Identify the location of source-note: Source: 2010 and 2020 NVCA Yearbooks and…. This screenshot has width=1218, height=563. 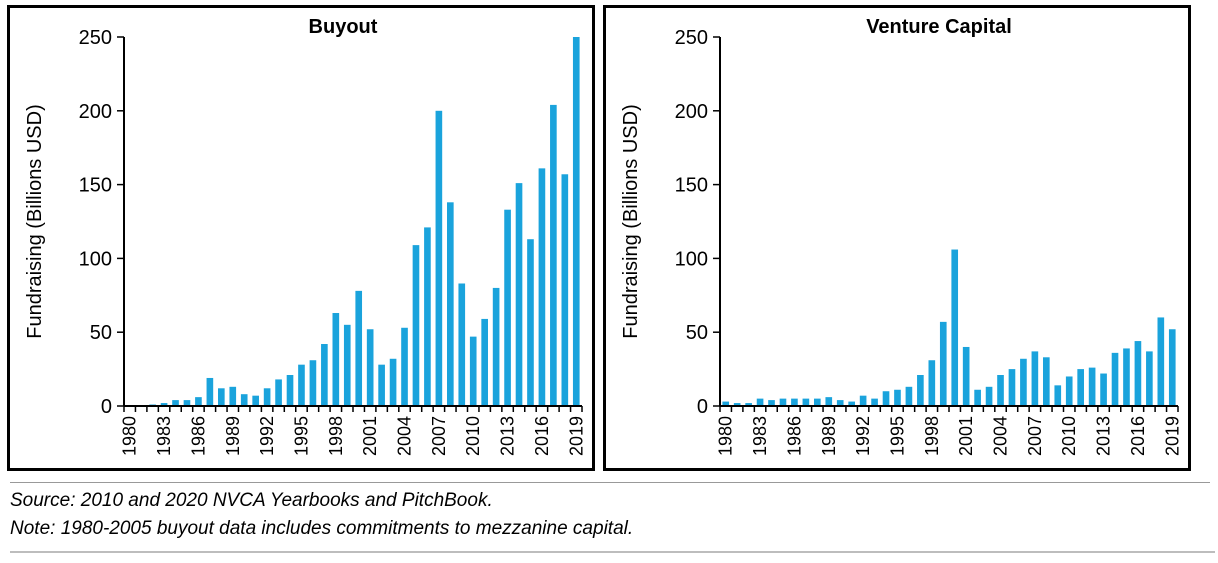
(251, 500).